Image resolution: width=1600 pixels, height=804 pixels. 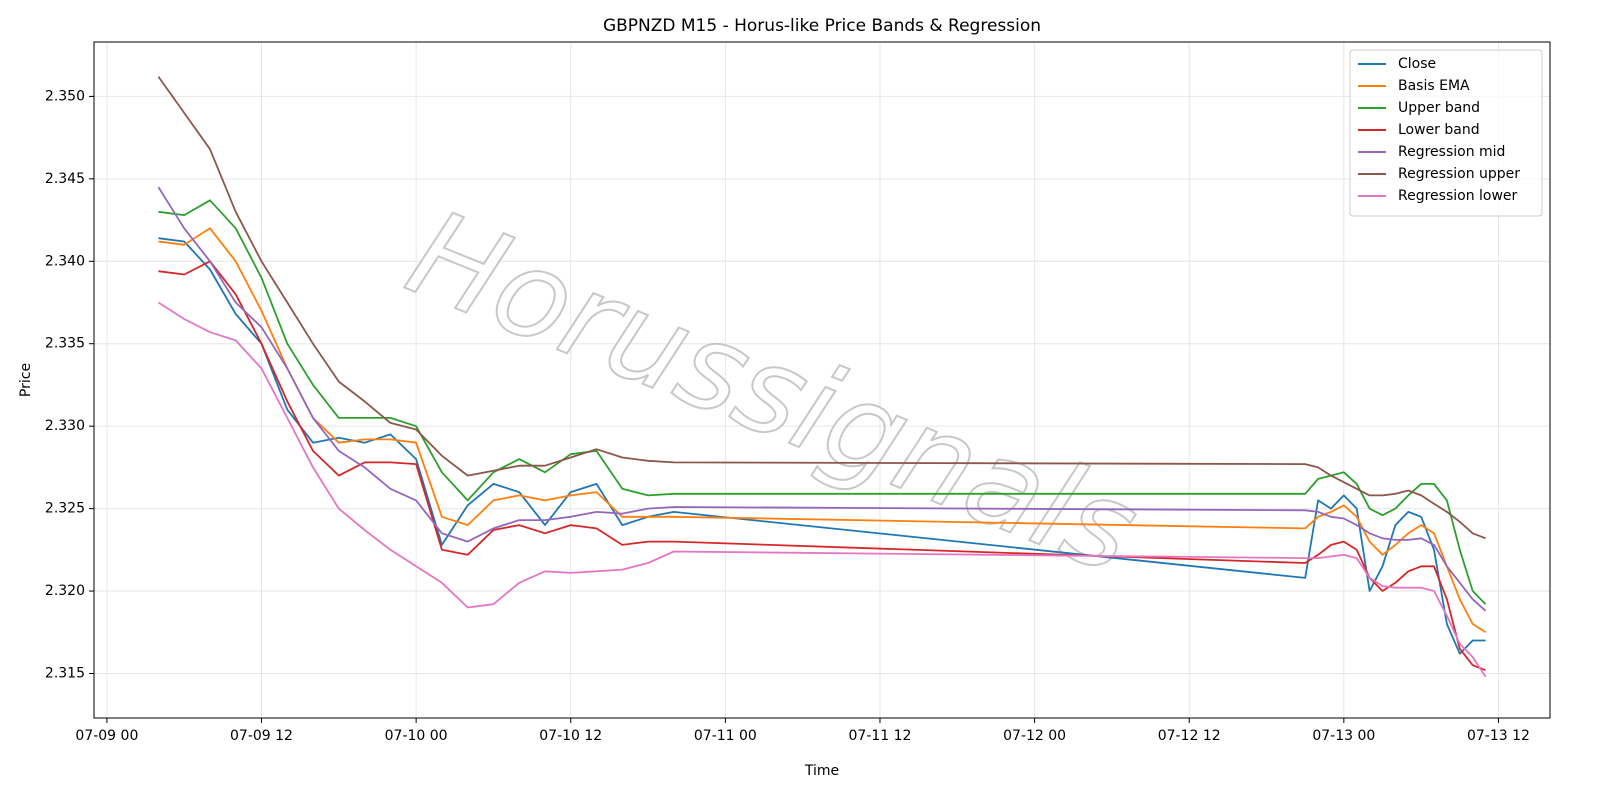 What do you see at coordinates (1343, 736) in the screenshot?
I see `x-tick-label: 07-13 00` at bounding box center [1343, 736].